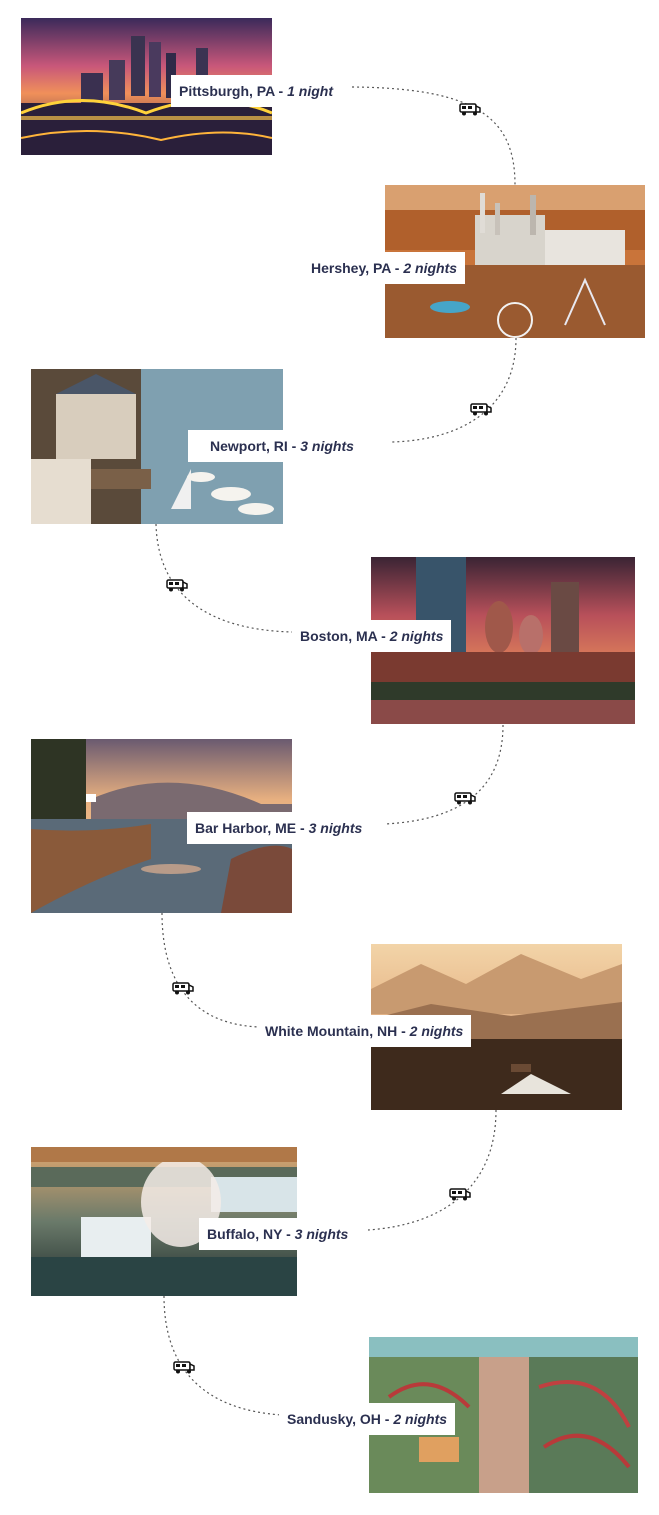 The height and width of the screenshot is (1515, 659). I want to click on stop-label-pittsburgh: Pittsburgh, PA - 1 night, so click(256, 91).